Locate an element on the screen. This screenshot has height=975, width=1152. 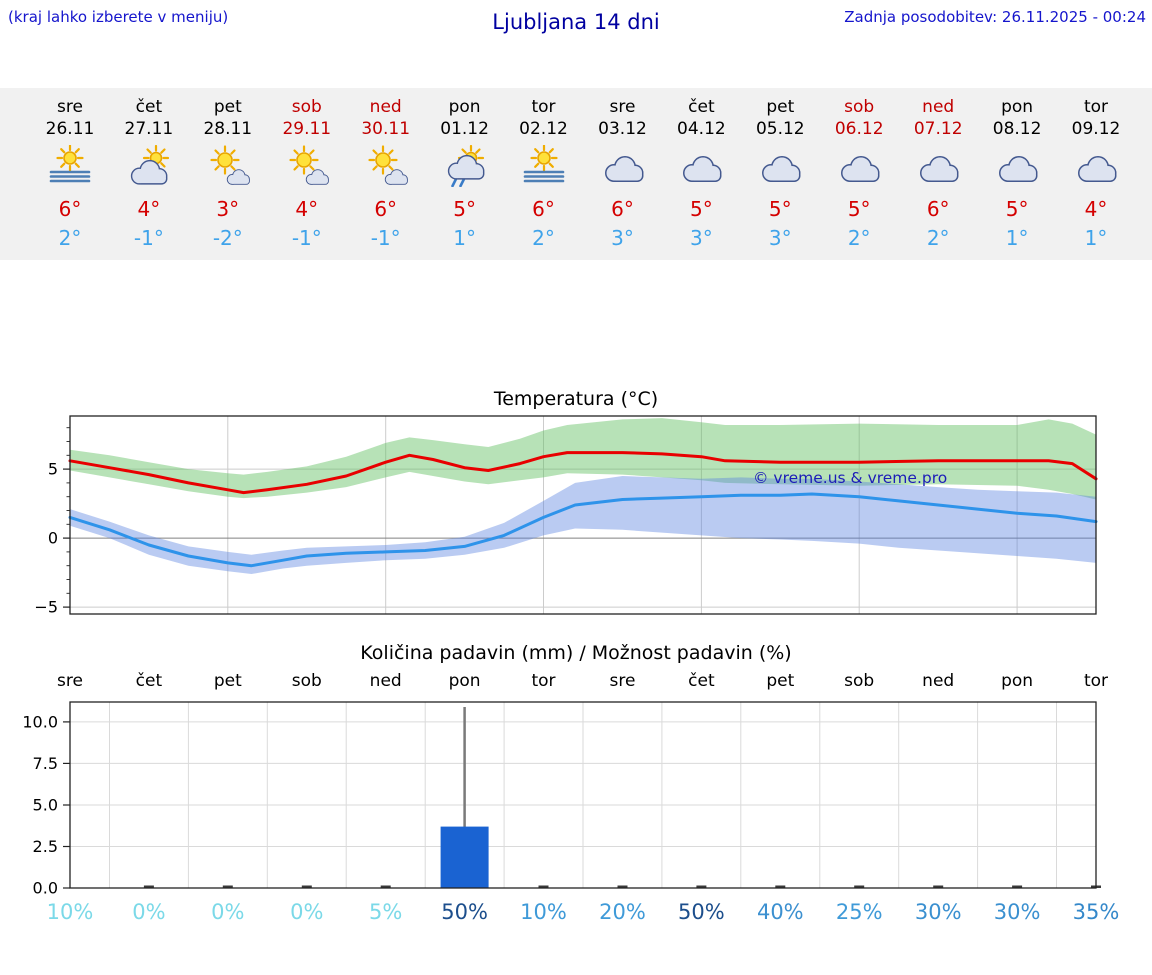
precip-day-label: pon is located at coordinates (465, 681).